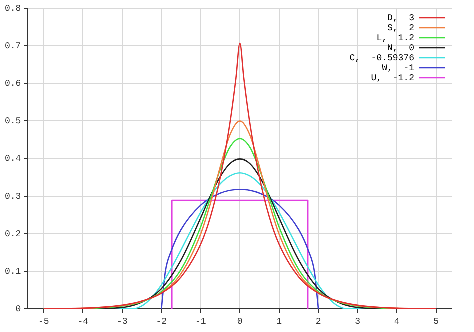  Describe the element at coordinates (162, 321) in the screenshot. I see `x-tick-label: -2` at that location.